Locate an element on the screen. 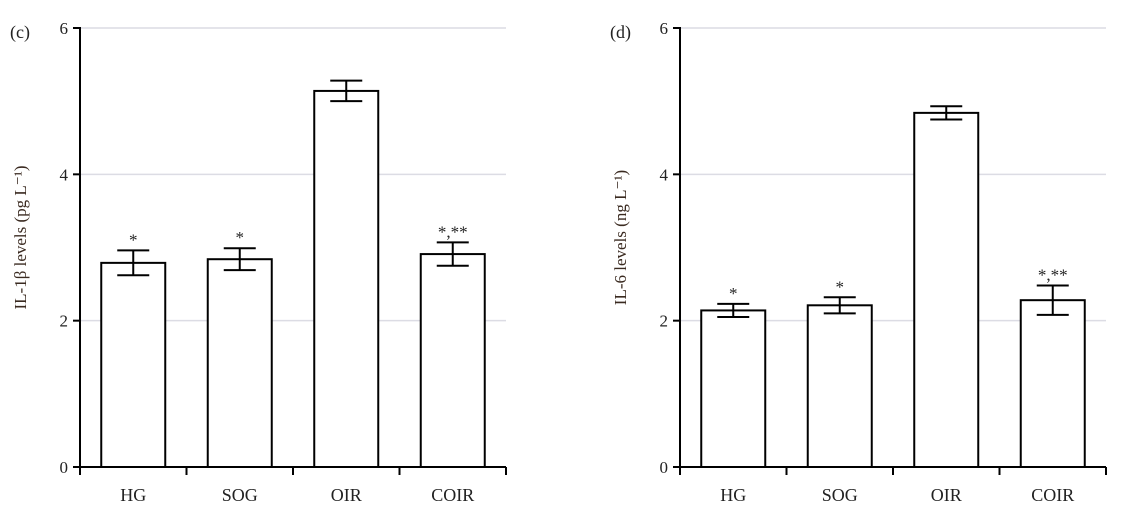  panel-label: (c) is located at coordinates (20, 32).